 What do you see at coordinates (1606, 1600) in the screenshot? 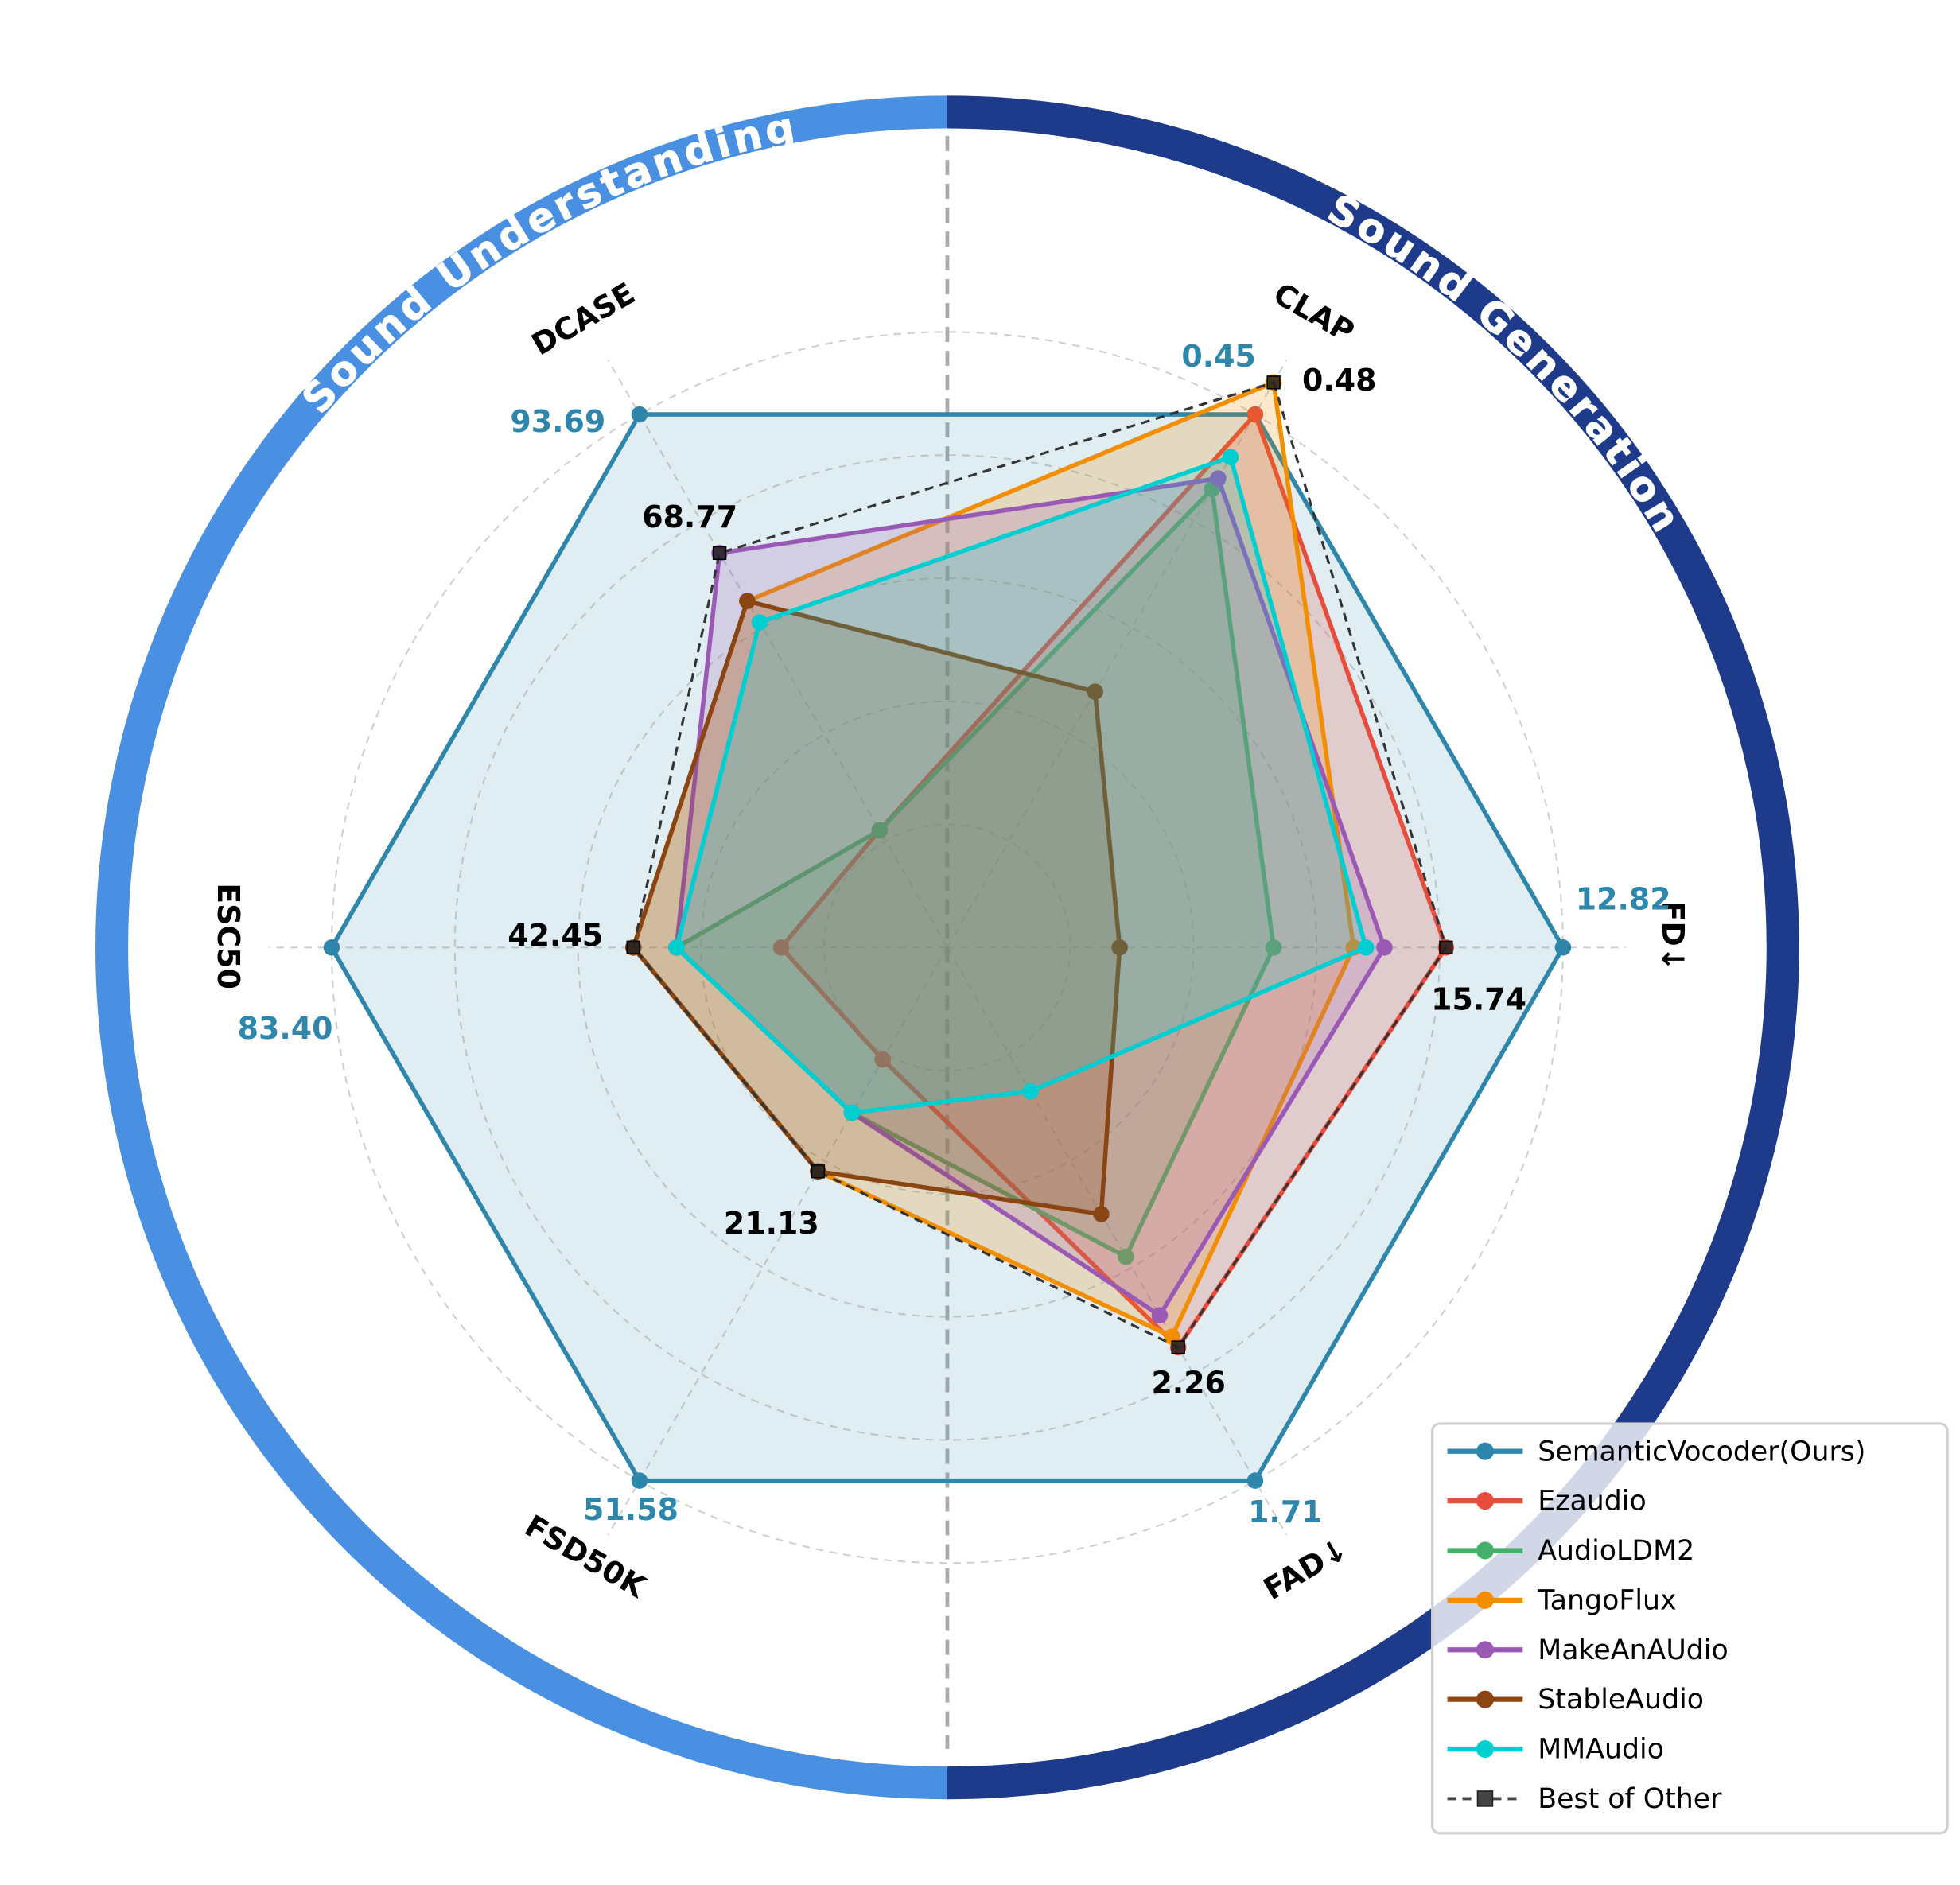
I see `legend-label: TangoFlux` at bounding box center [1606, 1600].